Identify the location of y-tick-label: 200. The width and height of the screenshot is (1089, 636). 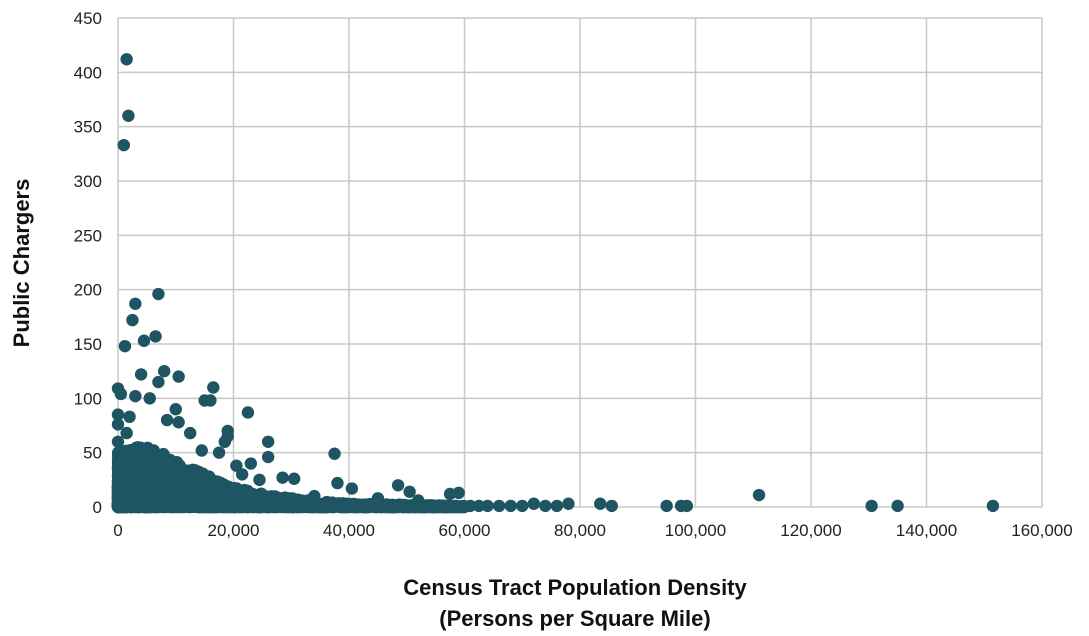
(88, 290).